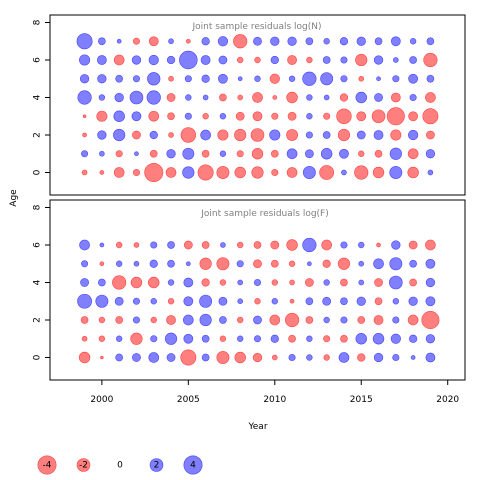  What do you see at coordinates (83, 465) in the screenshot?
I see `legend-bubble` at bounding box center [83, 465].